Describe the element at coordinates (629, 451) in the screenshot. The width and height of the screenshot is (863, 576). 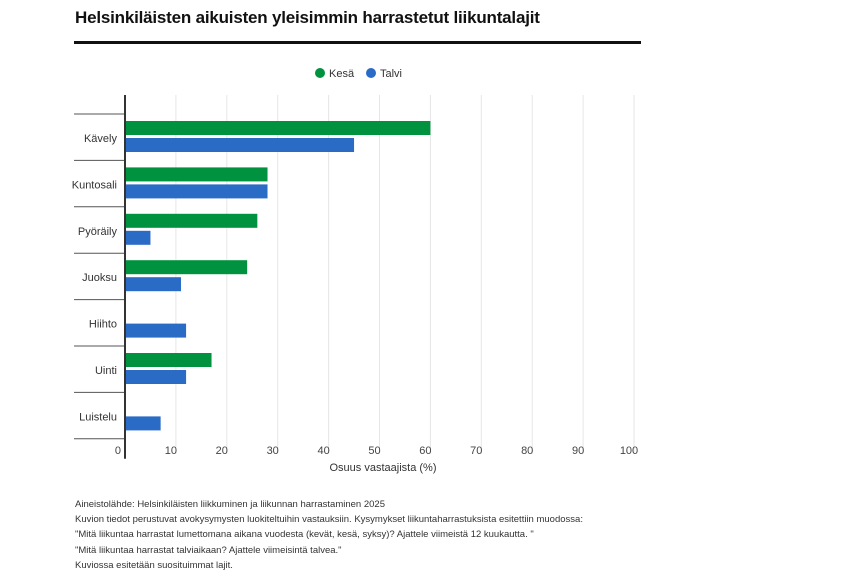
I see `x-tick-label: 100` at that location.